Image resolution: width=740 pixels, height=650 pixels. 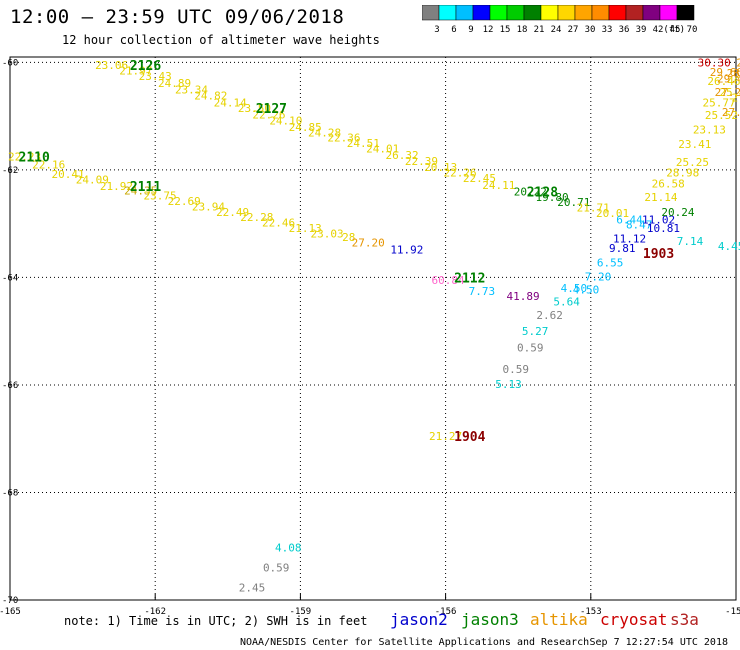 What do you see at coordinates (470, 30) in the screenshot?
I see `scale-label: 9` at bounding box center [470, 30].